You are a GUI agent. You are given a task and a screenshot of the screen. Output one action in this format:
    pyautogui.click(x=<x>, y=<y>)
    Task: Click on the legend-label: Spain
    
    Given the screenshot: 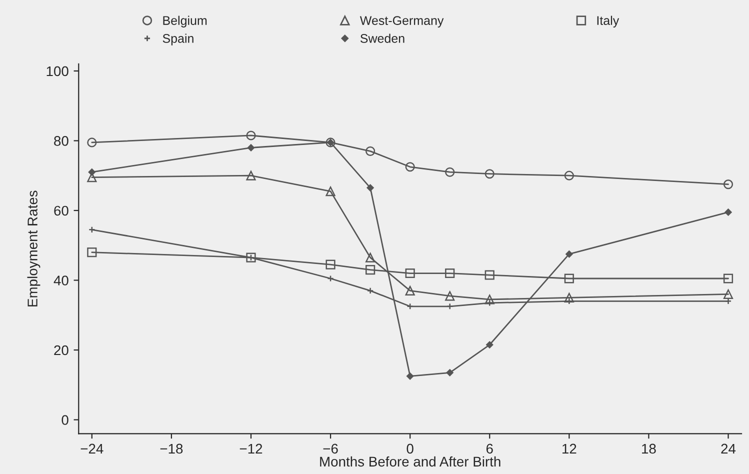 What is the action you would take?
    pyautogui.click(x=178, y=40)
    